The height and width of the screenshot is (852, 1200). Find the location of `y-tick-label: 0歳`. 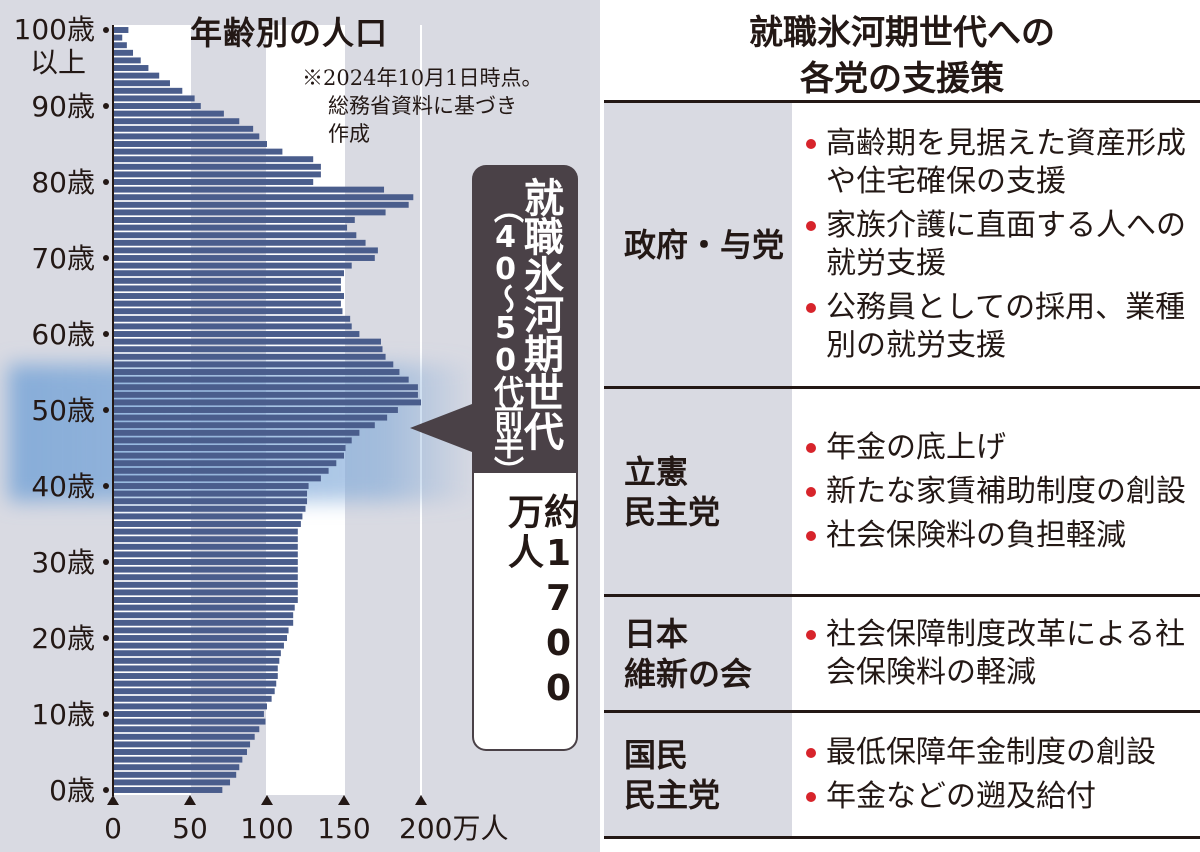

y-tick-label: 0歳 is located at coordinates (72, 790).